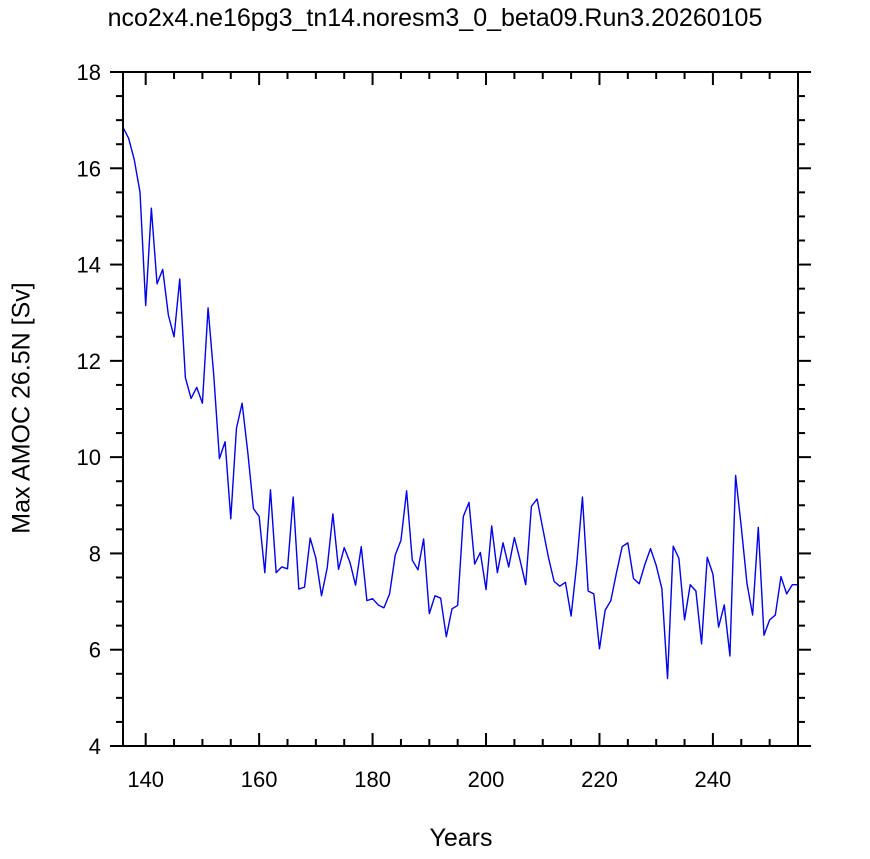 The width and height of the screenshot is (870, 859). I want to click on y-tick-label: 16, so click(89, 168).